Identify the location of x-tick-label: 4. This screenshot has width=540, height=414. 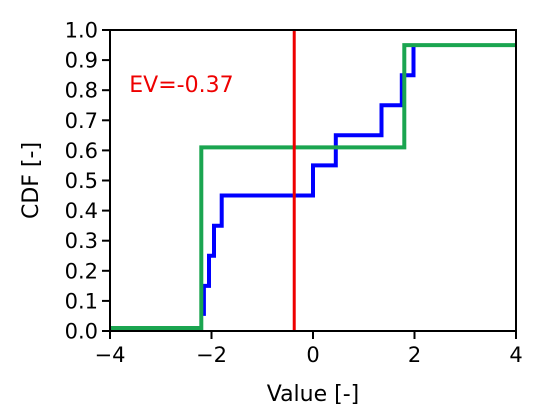
(515, 355).